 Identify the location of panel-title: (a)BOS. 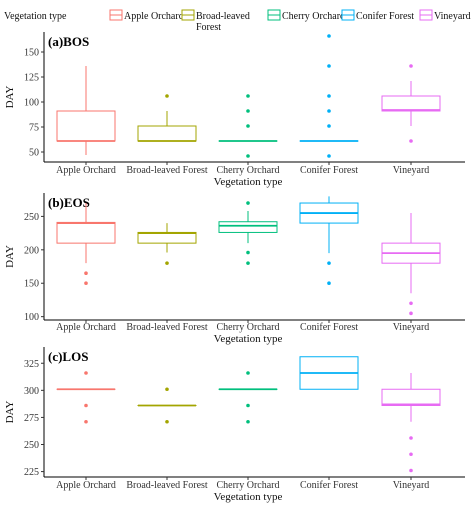
(68, 41).